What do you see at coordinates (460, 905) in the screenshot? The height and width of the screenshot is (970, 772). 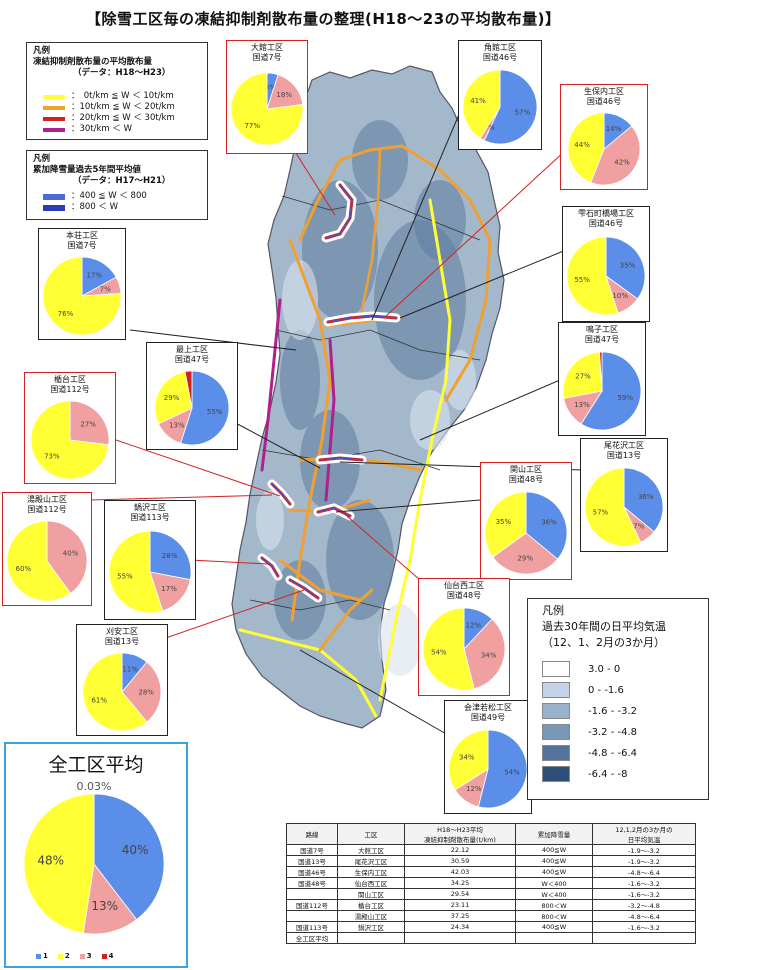 I see `table-cell: 23.11` at bounding box center [460, 905].